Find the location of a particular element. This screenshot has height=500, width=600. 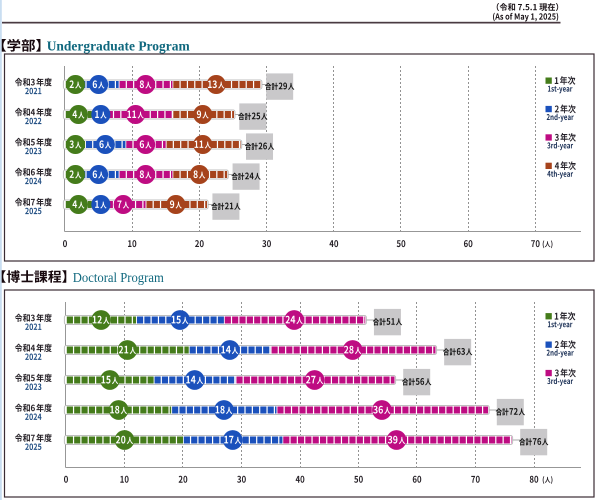

svg-text: Undergraduate Program is located at coordinates (119, 45).